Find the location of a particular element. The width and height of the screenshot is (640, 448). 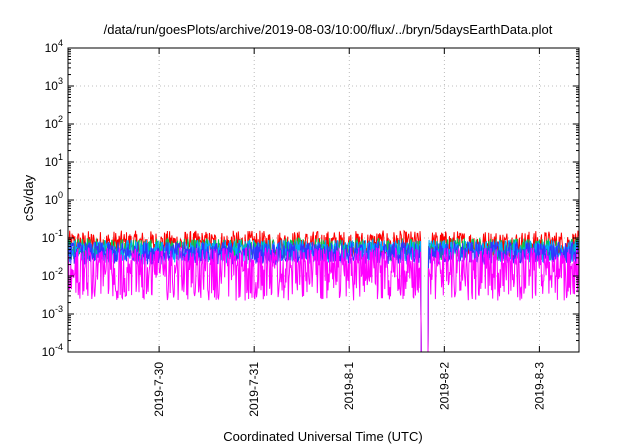

y-tick-label: 10³ is located at coordinates (54, 84).